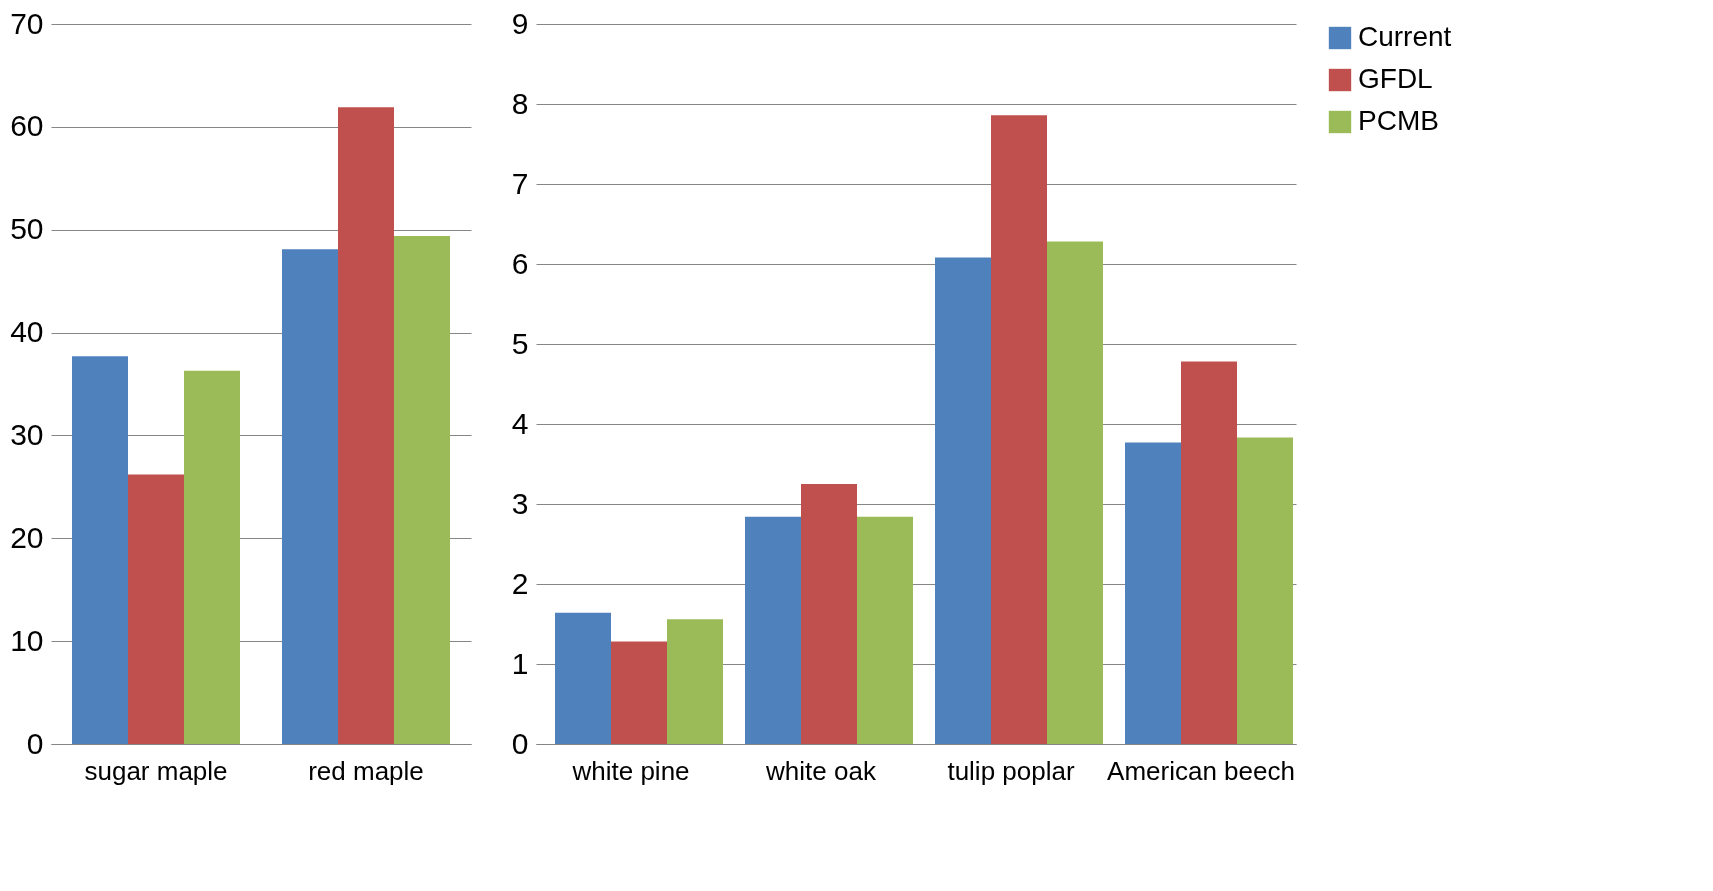 The width and height of the screenshot is (1713, 891). Describe the element at coordinates (821, 770) in the screenshot. I see `x-tick-label: white oak` at that location.